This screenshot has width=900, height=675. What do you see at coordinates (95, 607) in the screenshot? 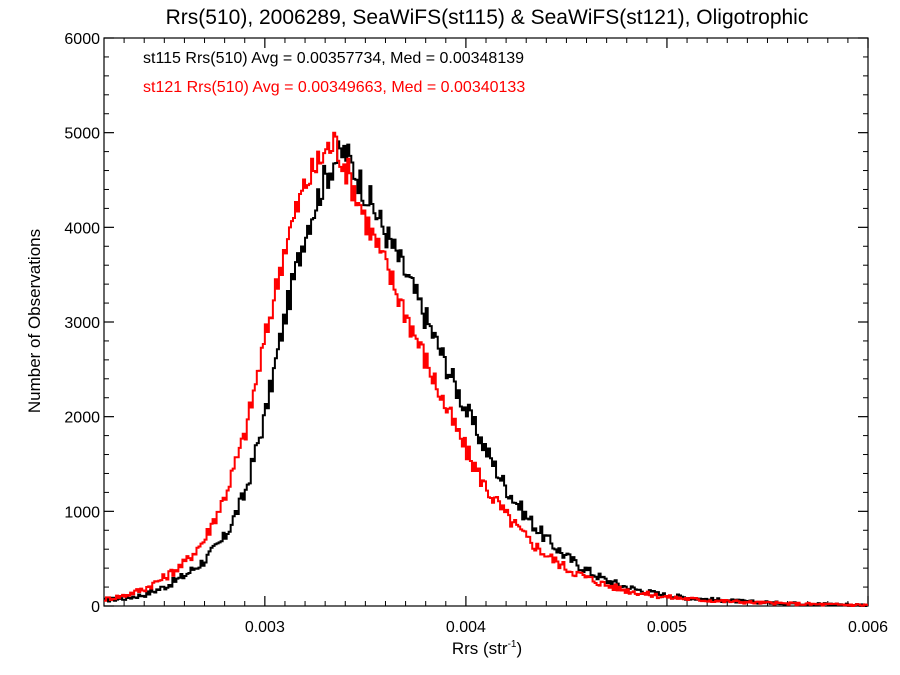
I see `y-tick-label: 0` at bounding box center [95, 607].